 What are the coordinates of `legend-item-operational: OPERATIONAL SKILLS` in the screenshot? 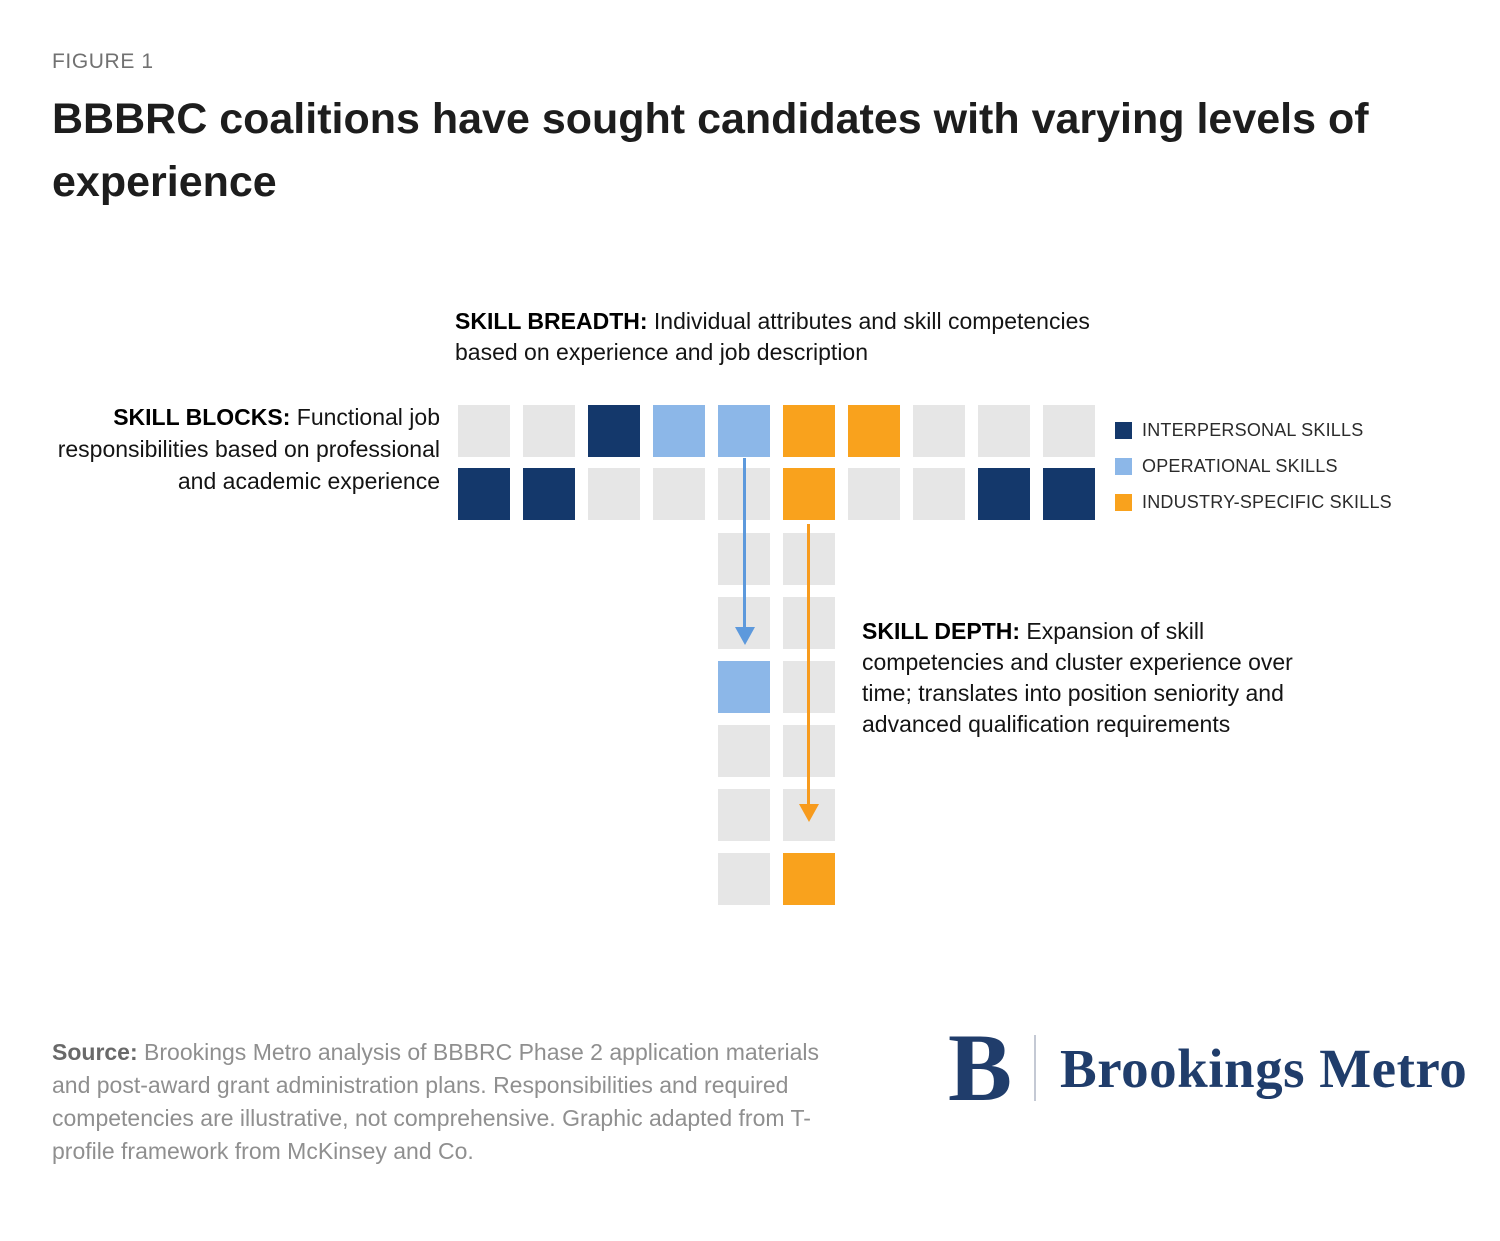 It's located at (1253, 466).